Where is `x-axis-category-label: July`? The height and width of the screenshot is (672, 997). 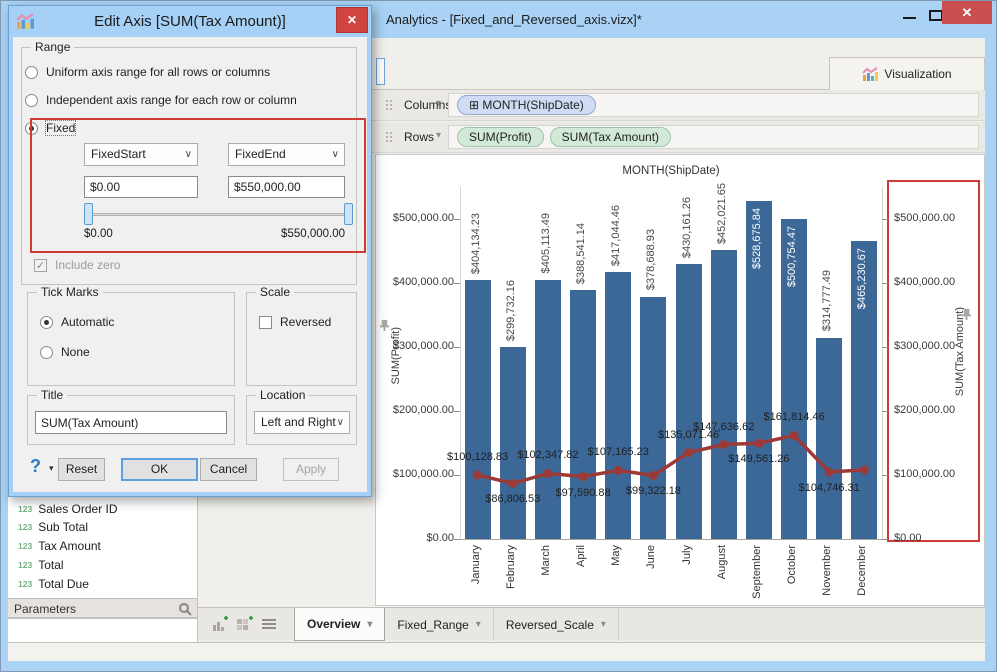 x-axis-category-label: July is located at coordinates (686, 555).